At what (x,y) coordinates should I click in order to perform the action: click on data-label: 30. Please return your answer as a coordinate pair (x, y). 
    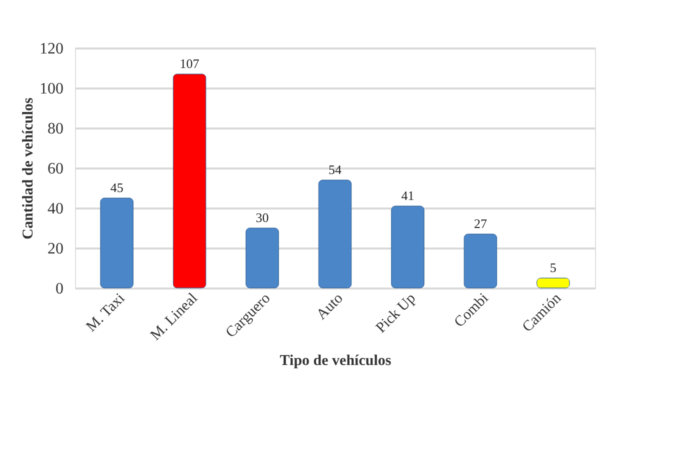
    Looking at the image, I should click on (262, 217).